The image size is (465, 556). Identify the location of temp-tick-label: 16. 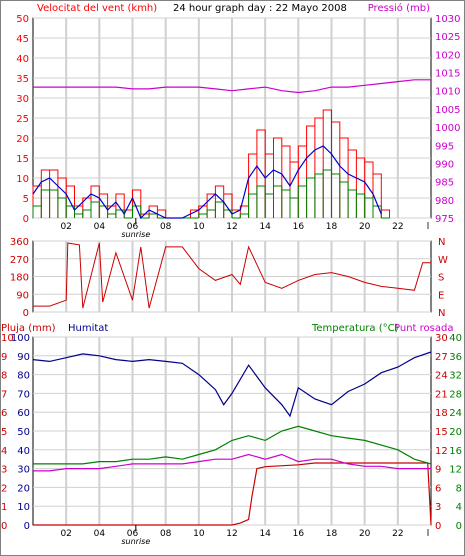
(455, 451).